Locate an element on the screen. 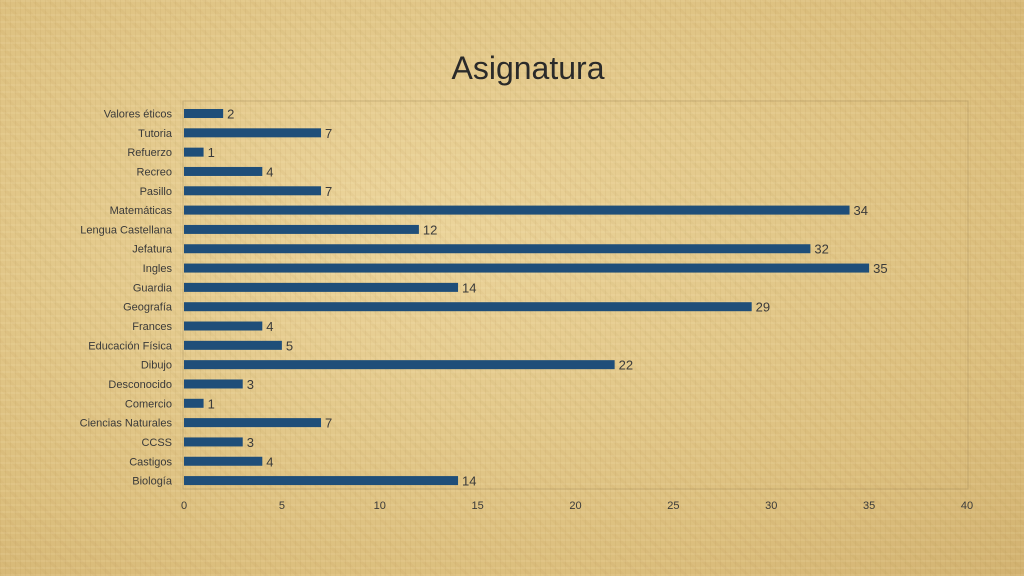 Image resolution: width=1024 pixels, height=576 pixels. category-label: Ciencias Naturales is located at coordinates (126, 424).